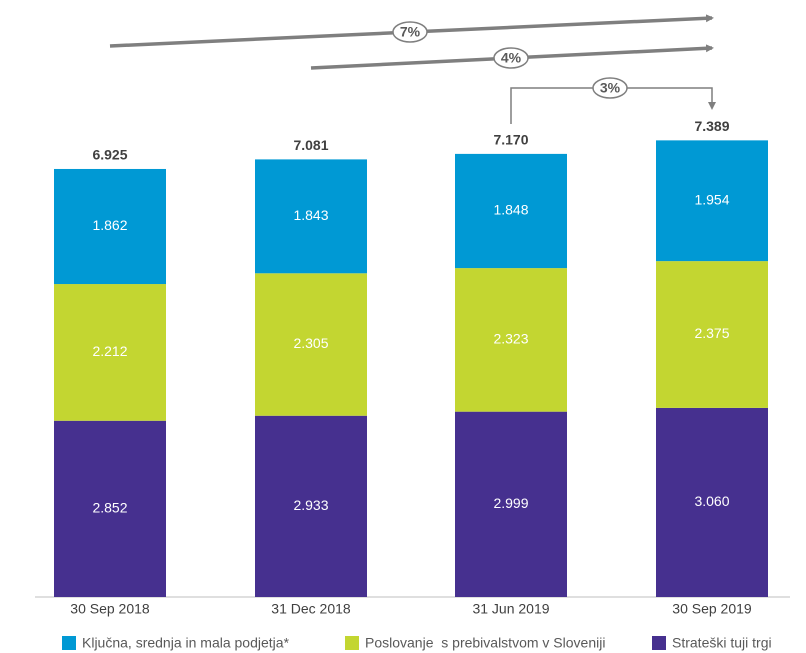 The width and height of the screenshot is (806, 653). I want to click on data-label: 3.060, so click(711, 501).